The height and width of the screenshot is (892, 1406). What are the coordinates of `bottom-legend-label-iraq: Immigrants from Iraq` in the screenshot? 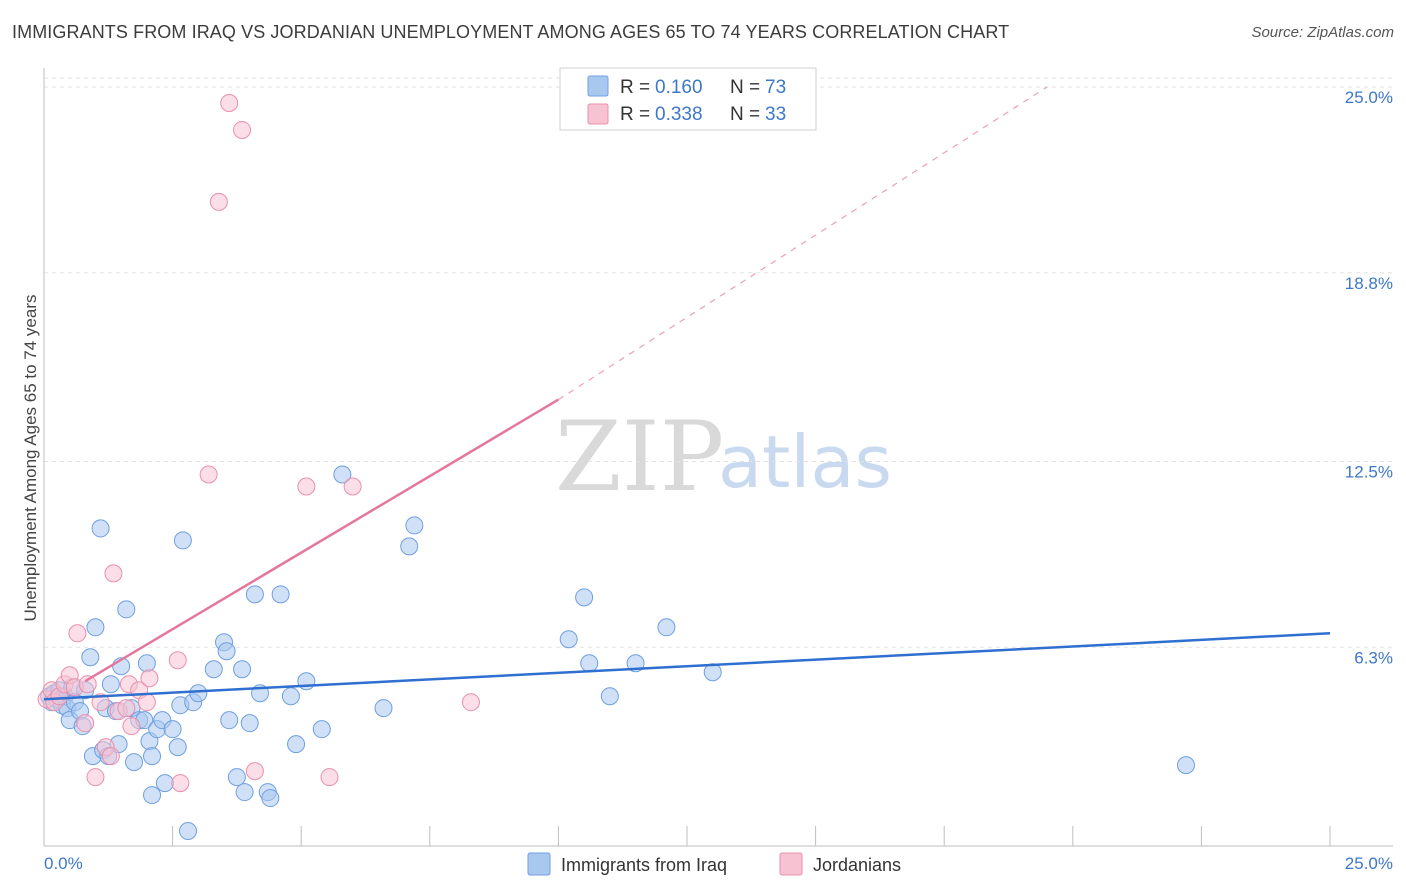 It's located at (644, 865).